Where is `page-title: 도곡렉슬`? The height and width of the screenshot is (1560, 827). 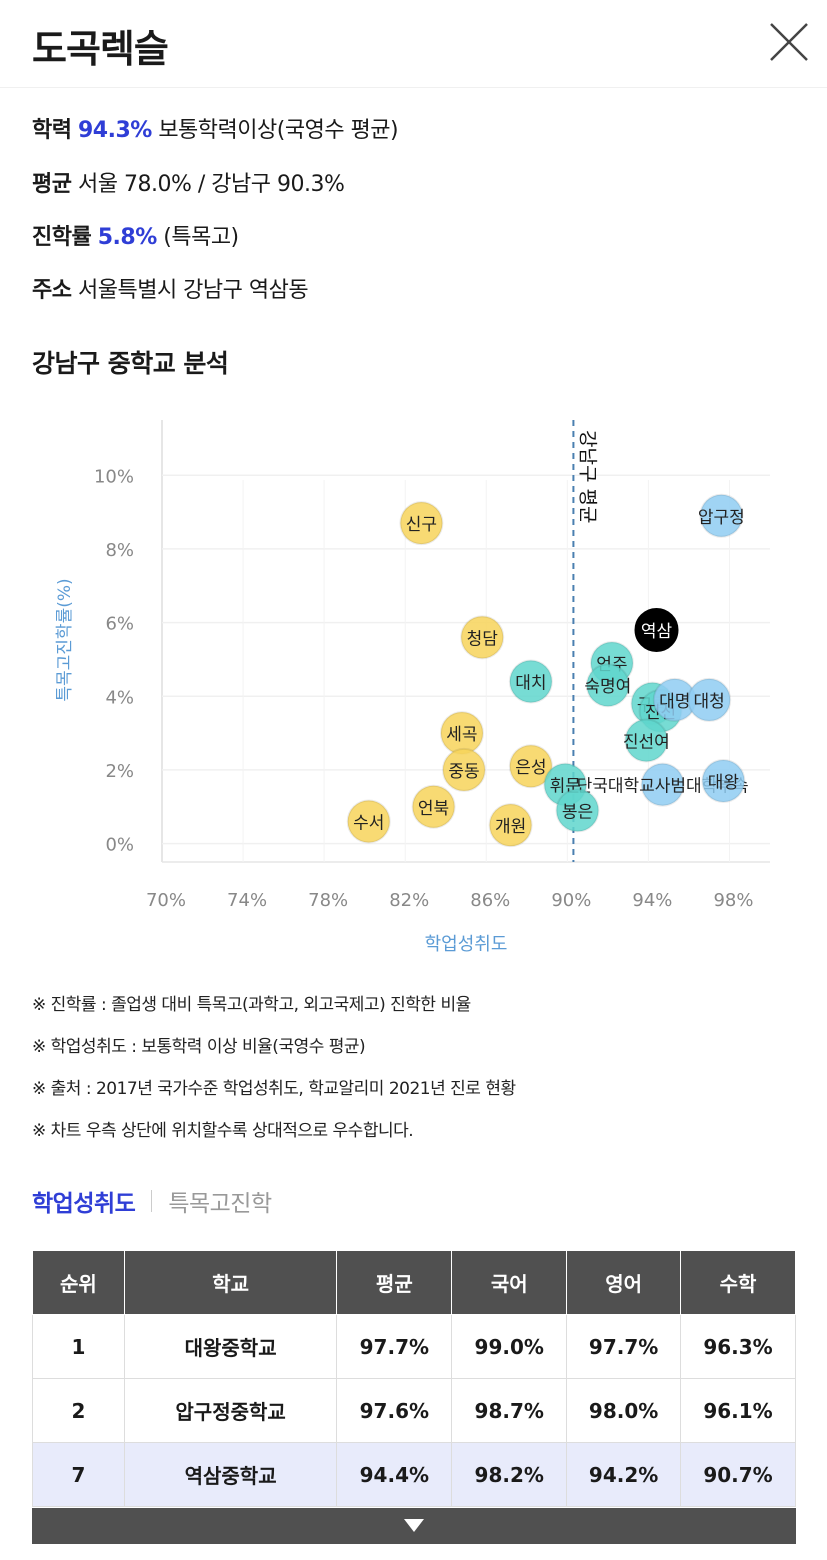
page-title: 도곡렉슬 is located at coordinates (100, 49).